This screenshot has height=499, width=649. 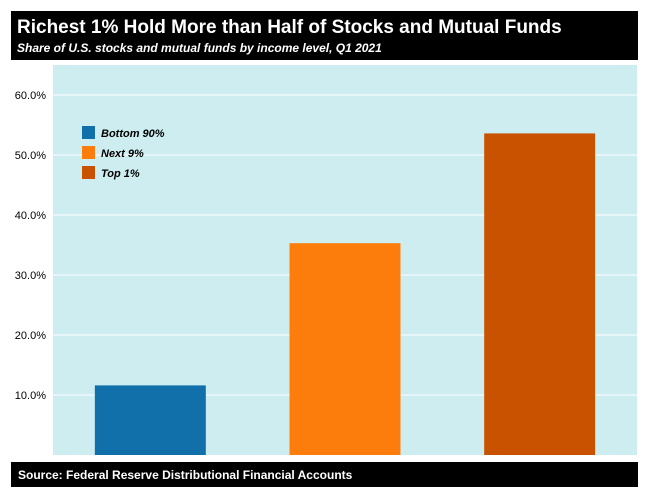 I want to click on legend-label: Top 1%, so click(x=120, y=174).